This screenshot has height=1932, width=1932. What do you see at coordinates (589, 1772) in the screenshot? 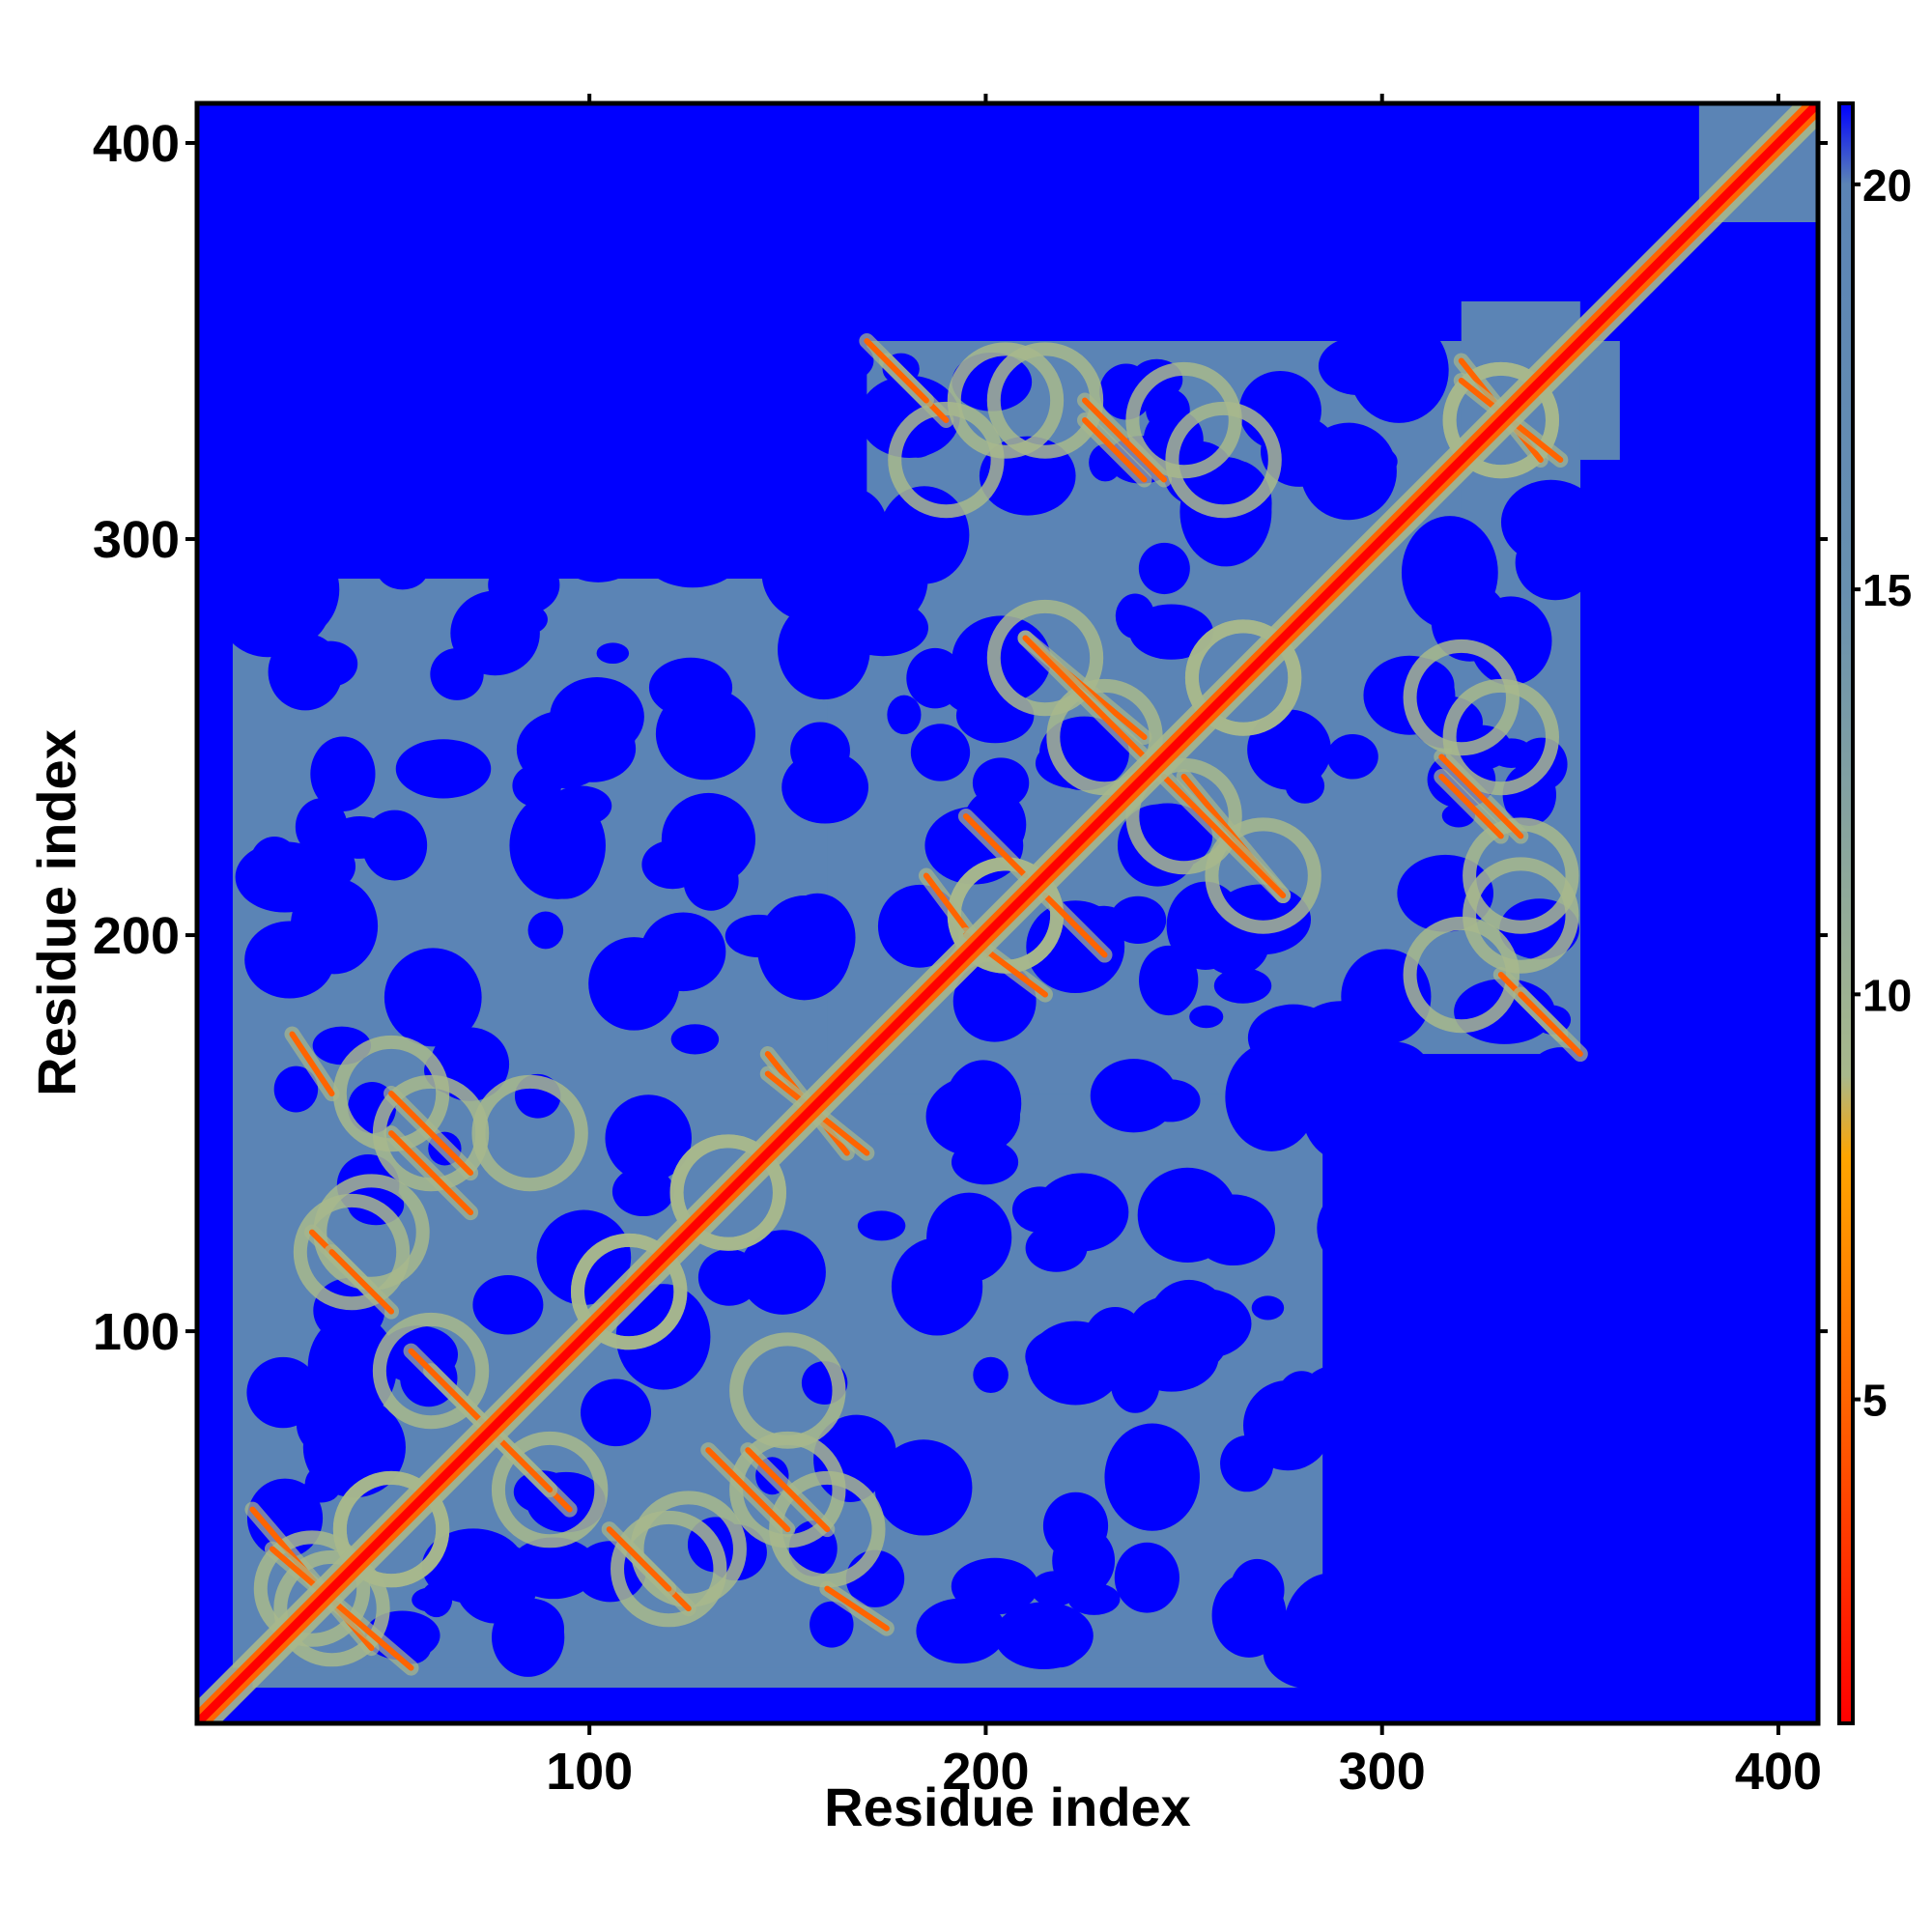
I see `x-tick-label-100: 100` at bounding box center [589, 1772].